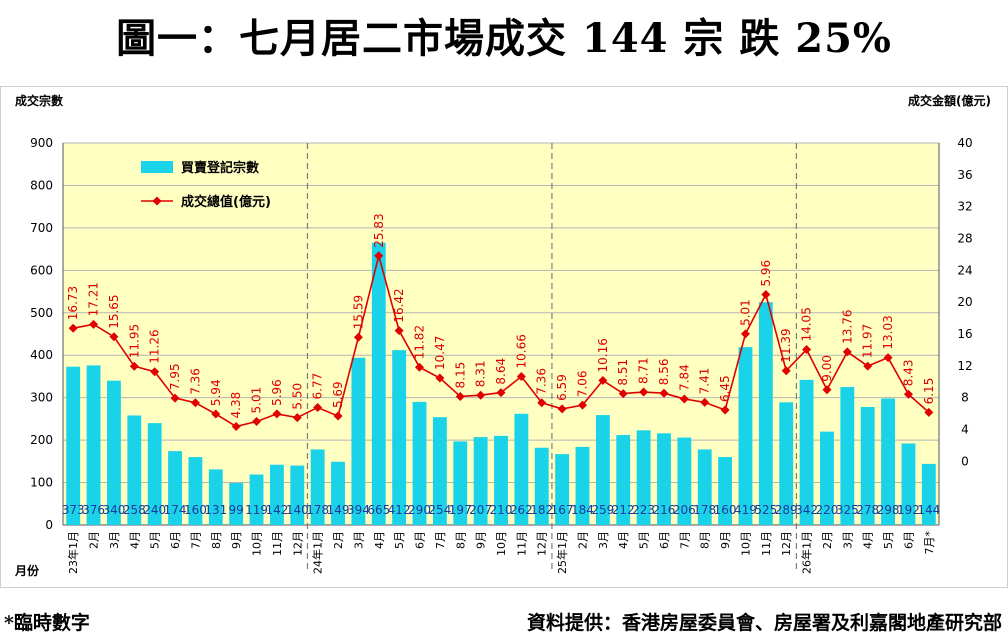 Image resolution: width=1008 pixels, height=639 pixels. Describe the element at coordinates (928, 510) in the screenshot. I see `bar-value-label: 144` at that location.